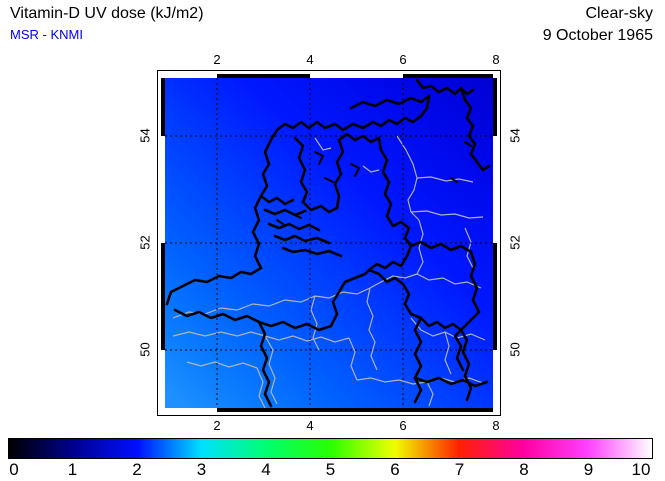  Describe the element at coordinates (330, 448) in the screenshot. I see `colorbar-gradient` at that location.